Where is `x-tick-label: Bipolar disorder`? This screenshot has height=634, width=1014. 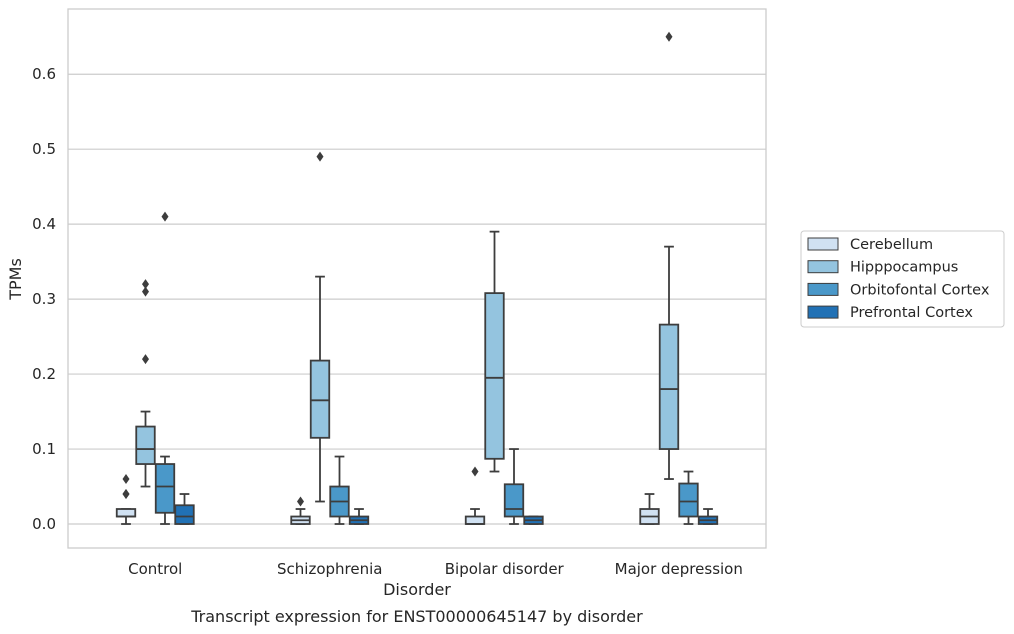
x-tick-label: Bipolar disorder is located at coordinates (505, 569).